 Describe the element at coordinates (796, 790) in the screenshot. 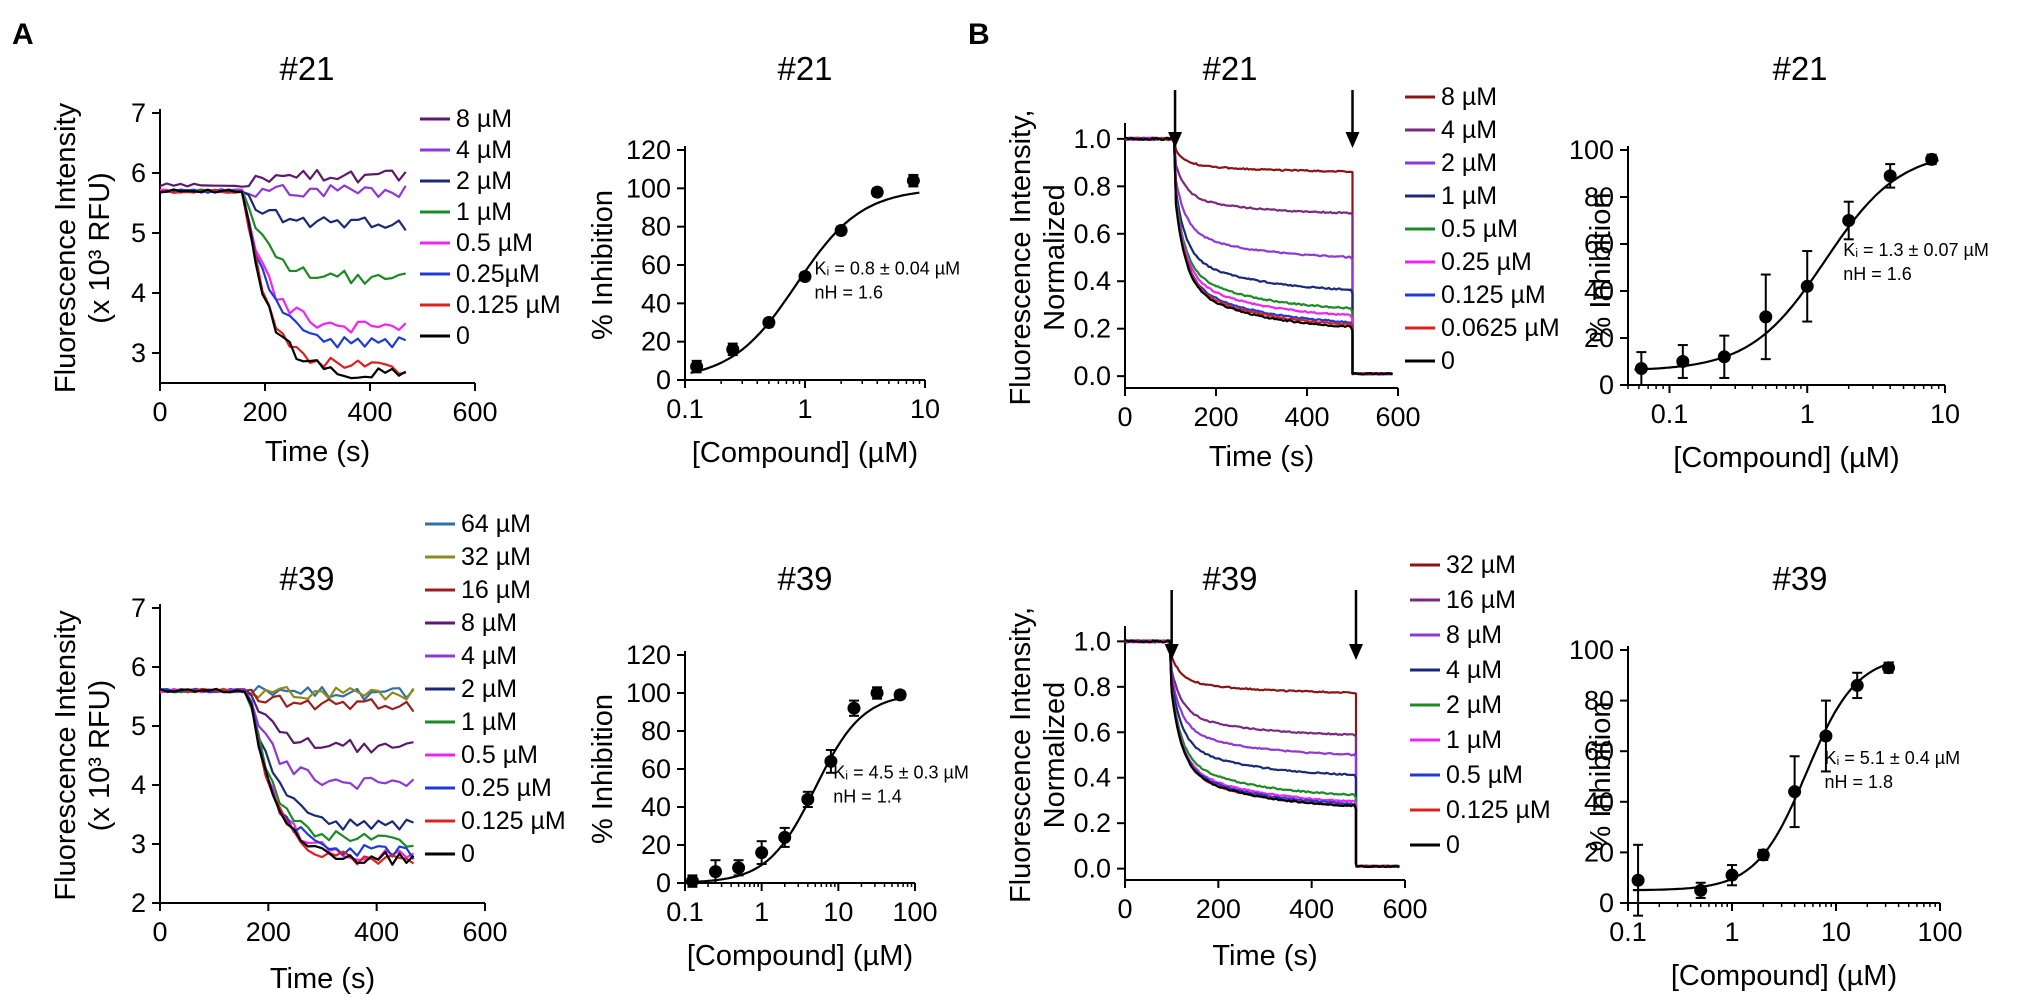

I see `fit-curve` at that location.